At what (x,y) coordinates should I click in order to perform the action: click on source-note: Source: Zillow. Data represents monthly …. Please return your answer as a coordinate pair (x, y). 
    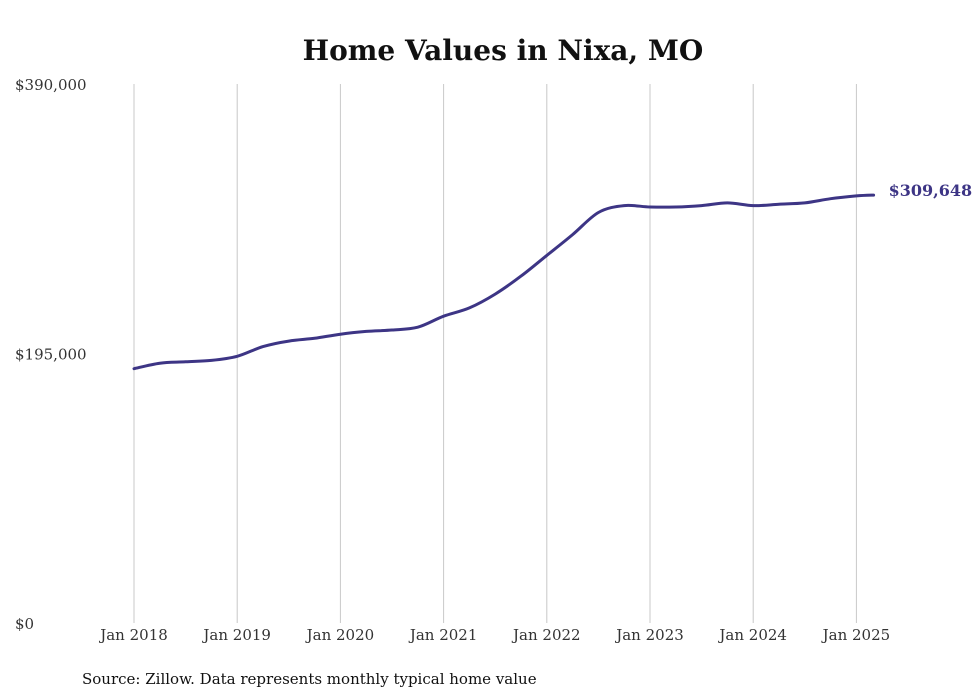
    Looking at the image, I should click on (309, 679).